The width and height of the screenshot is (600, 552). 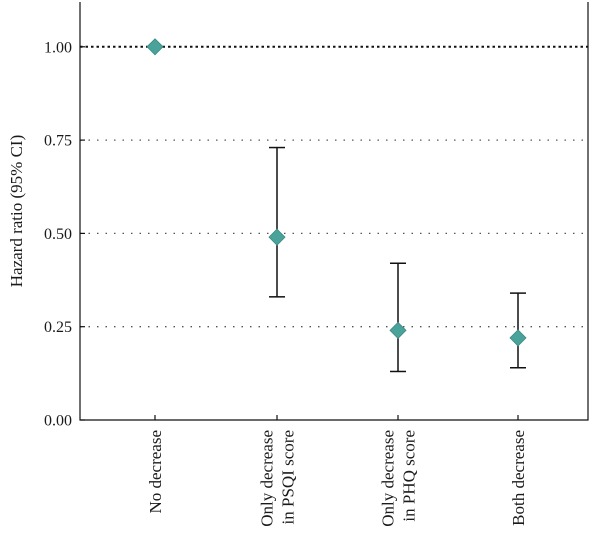 I want to click on y-axis-title: Hazard ratio (95% CI), so click(x=16, y=211).